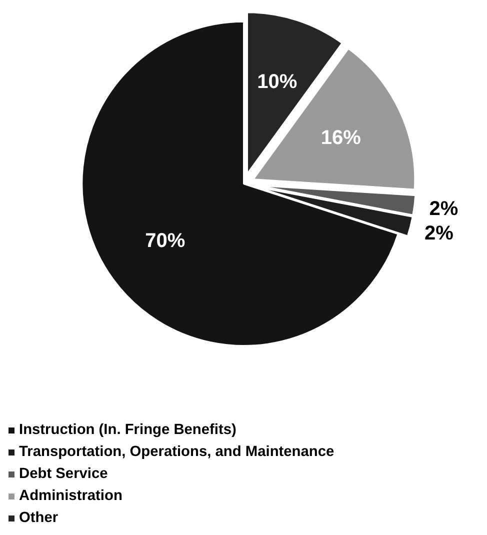 The width and height of the screenshot is (487, 535). What do you see at coordinates (38, 518) in the screenshot?
I see `legend-label: Other` at bounding box center [38, 518].